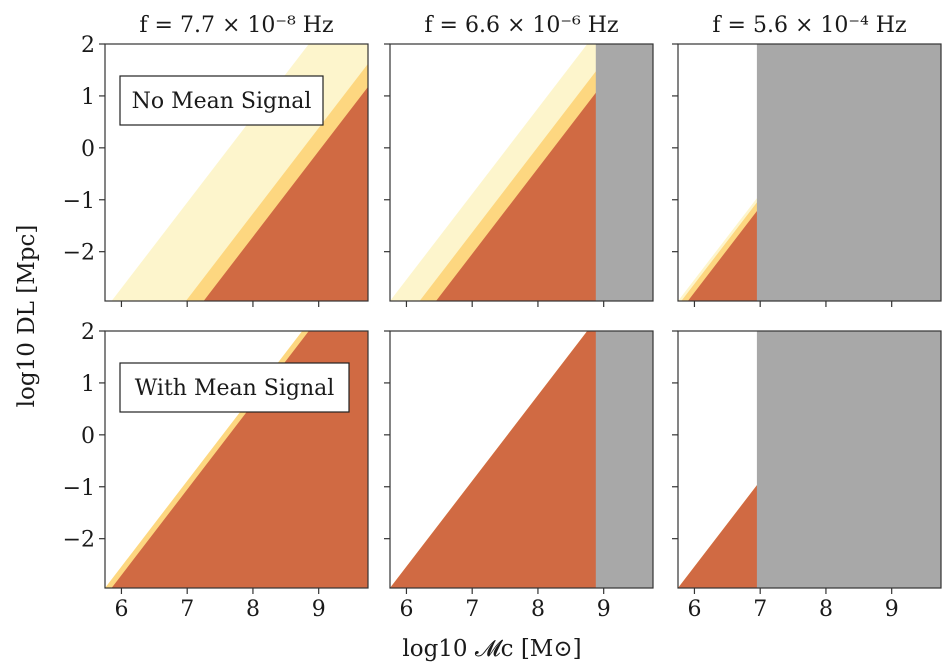 This screenshot has width=942, height=662. I want to click on annotation-text: No Mean Signal, so click(222, 101).